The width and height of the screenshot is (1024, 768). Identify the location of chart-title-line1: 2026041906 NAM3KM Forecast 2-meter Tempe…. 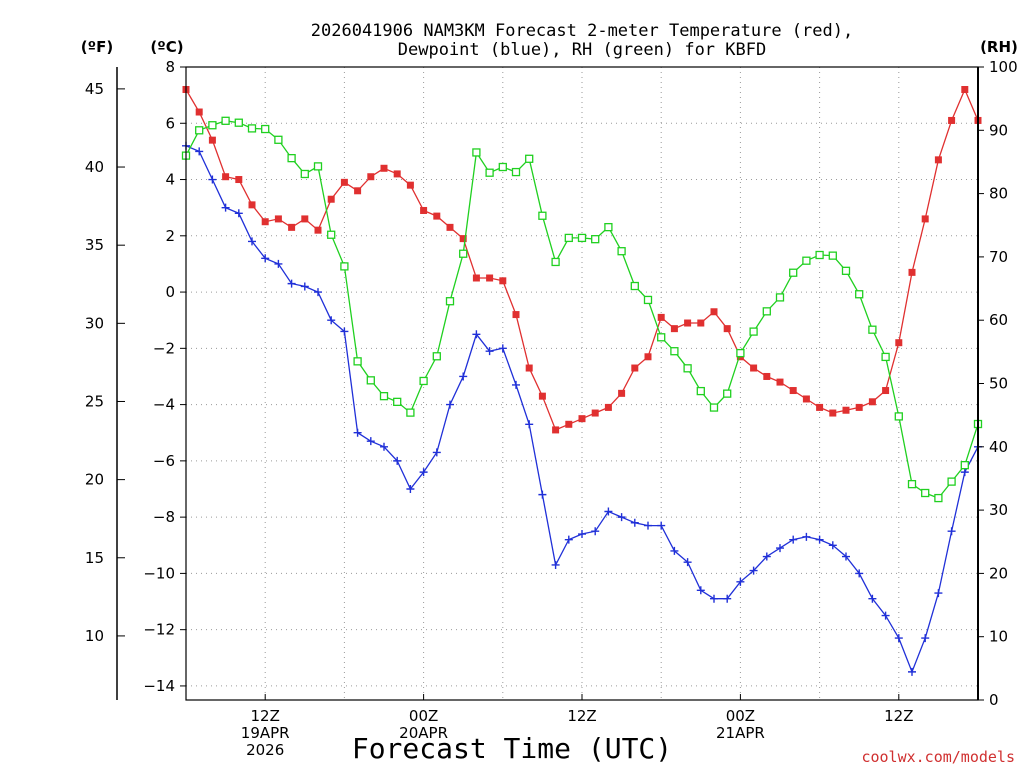
(582, 31).